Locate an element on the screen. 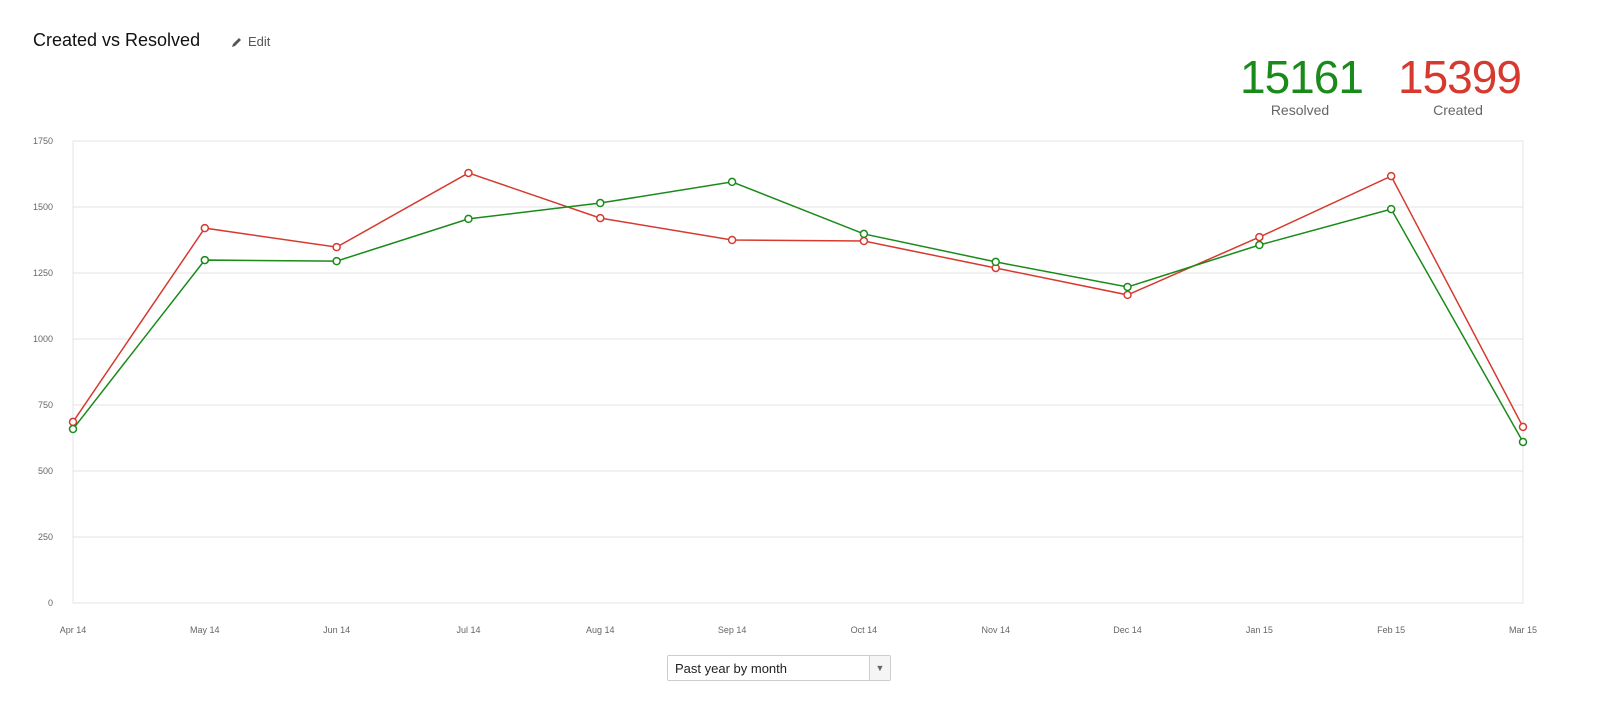 The width and height of the screenshot is (1600, 720). x-tick-label: Jun 14 is located at coordinates (336, 630).